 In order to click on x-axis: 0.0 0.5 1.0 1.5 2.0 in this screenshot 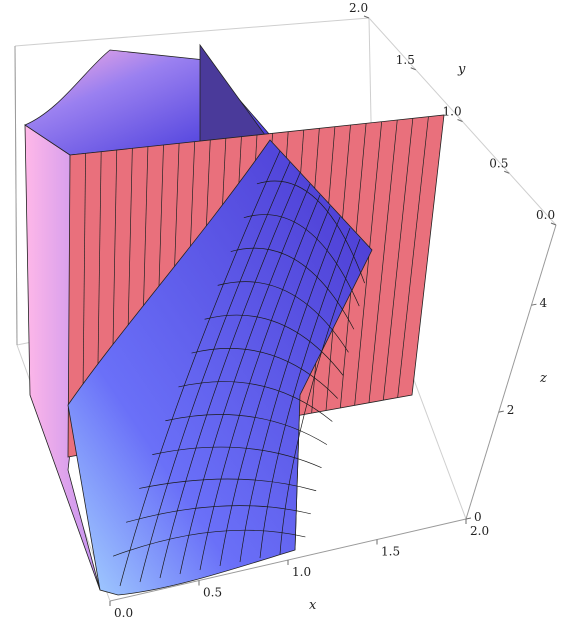, I will do `click(299, 569)`.